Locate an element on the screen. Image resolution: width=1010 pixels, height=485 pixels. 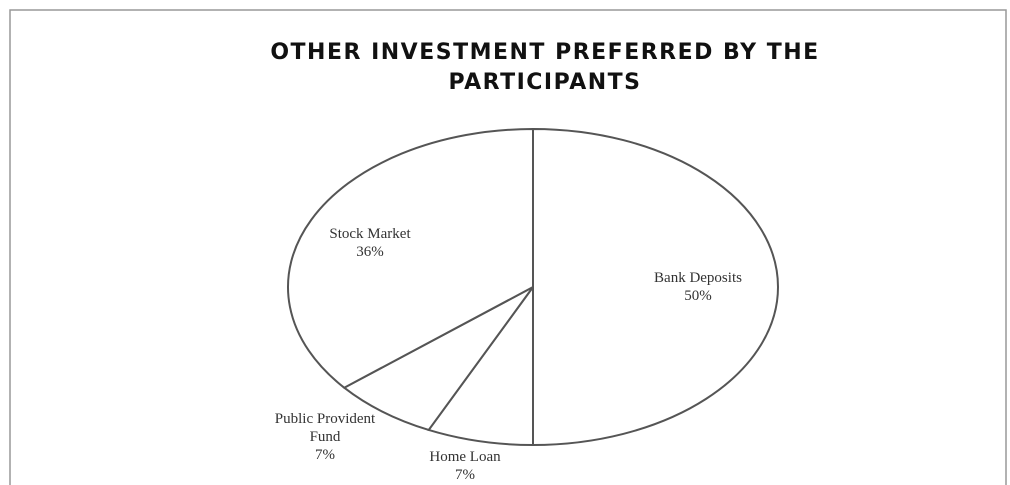
category-label: Home Loan is located at coordinates (465, 457).